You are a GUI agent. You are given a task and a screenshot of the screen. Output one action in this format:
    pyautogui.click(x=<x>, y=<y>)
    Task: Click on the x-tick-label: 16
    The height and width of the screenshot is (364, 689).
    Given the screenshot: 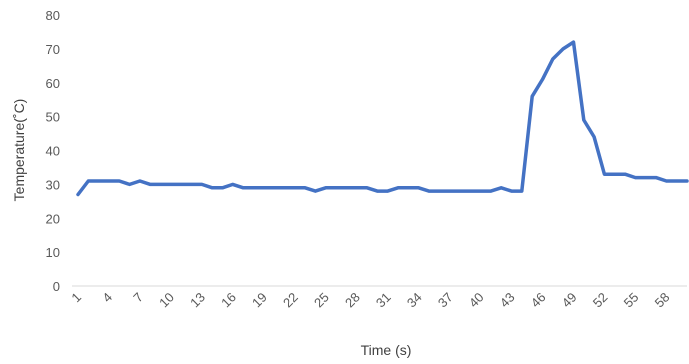 What is the action you would take?
    pyautogui.click(x=228, y=300)
    